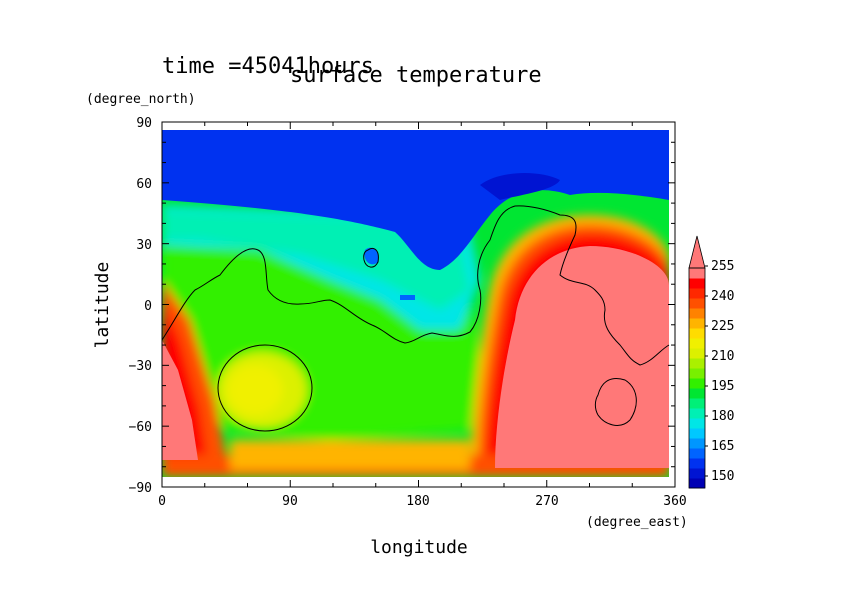 The height and width of the screenshot is (595, 842). What do you see at coordinates (140, 427) in the screenshot?
I see `y-tick-label: −60` at bounding box center [140, 427].